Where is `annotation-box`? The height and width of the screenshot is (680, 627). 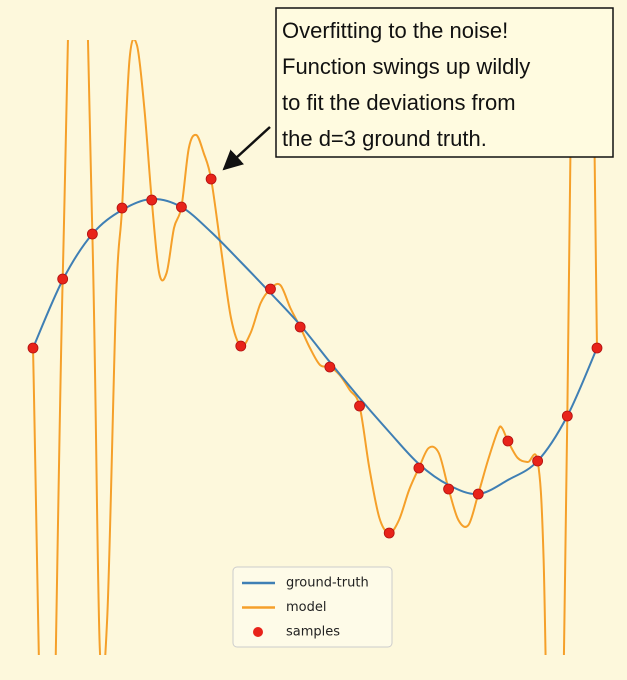
annotation-box is located at coordinates (444, 82).